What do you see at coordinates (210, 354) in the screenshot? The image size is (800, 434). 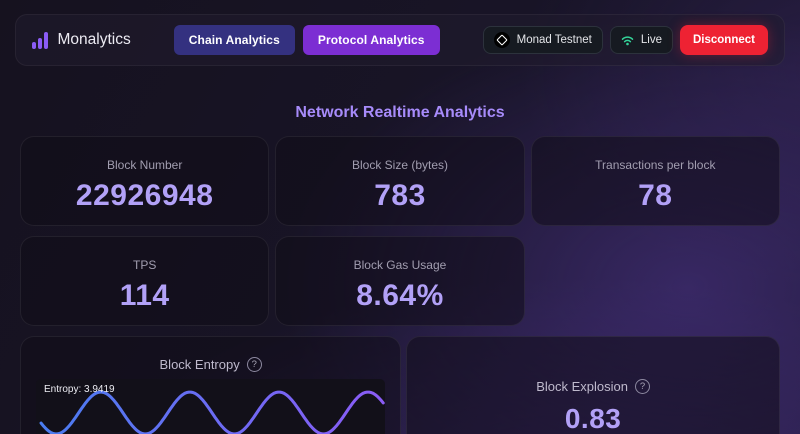 I see `block-entropy-title-row: Block Entropy ?` at bounding box center [210, 354].